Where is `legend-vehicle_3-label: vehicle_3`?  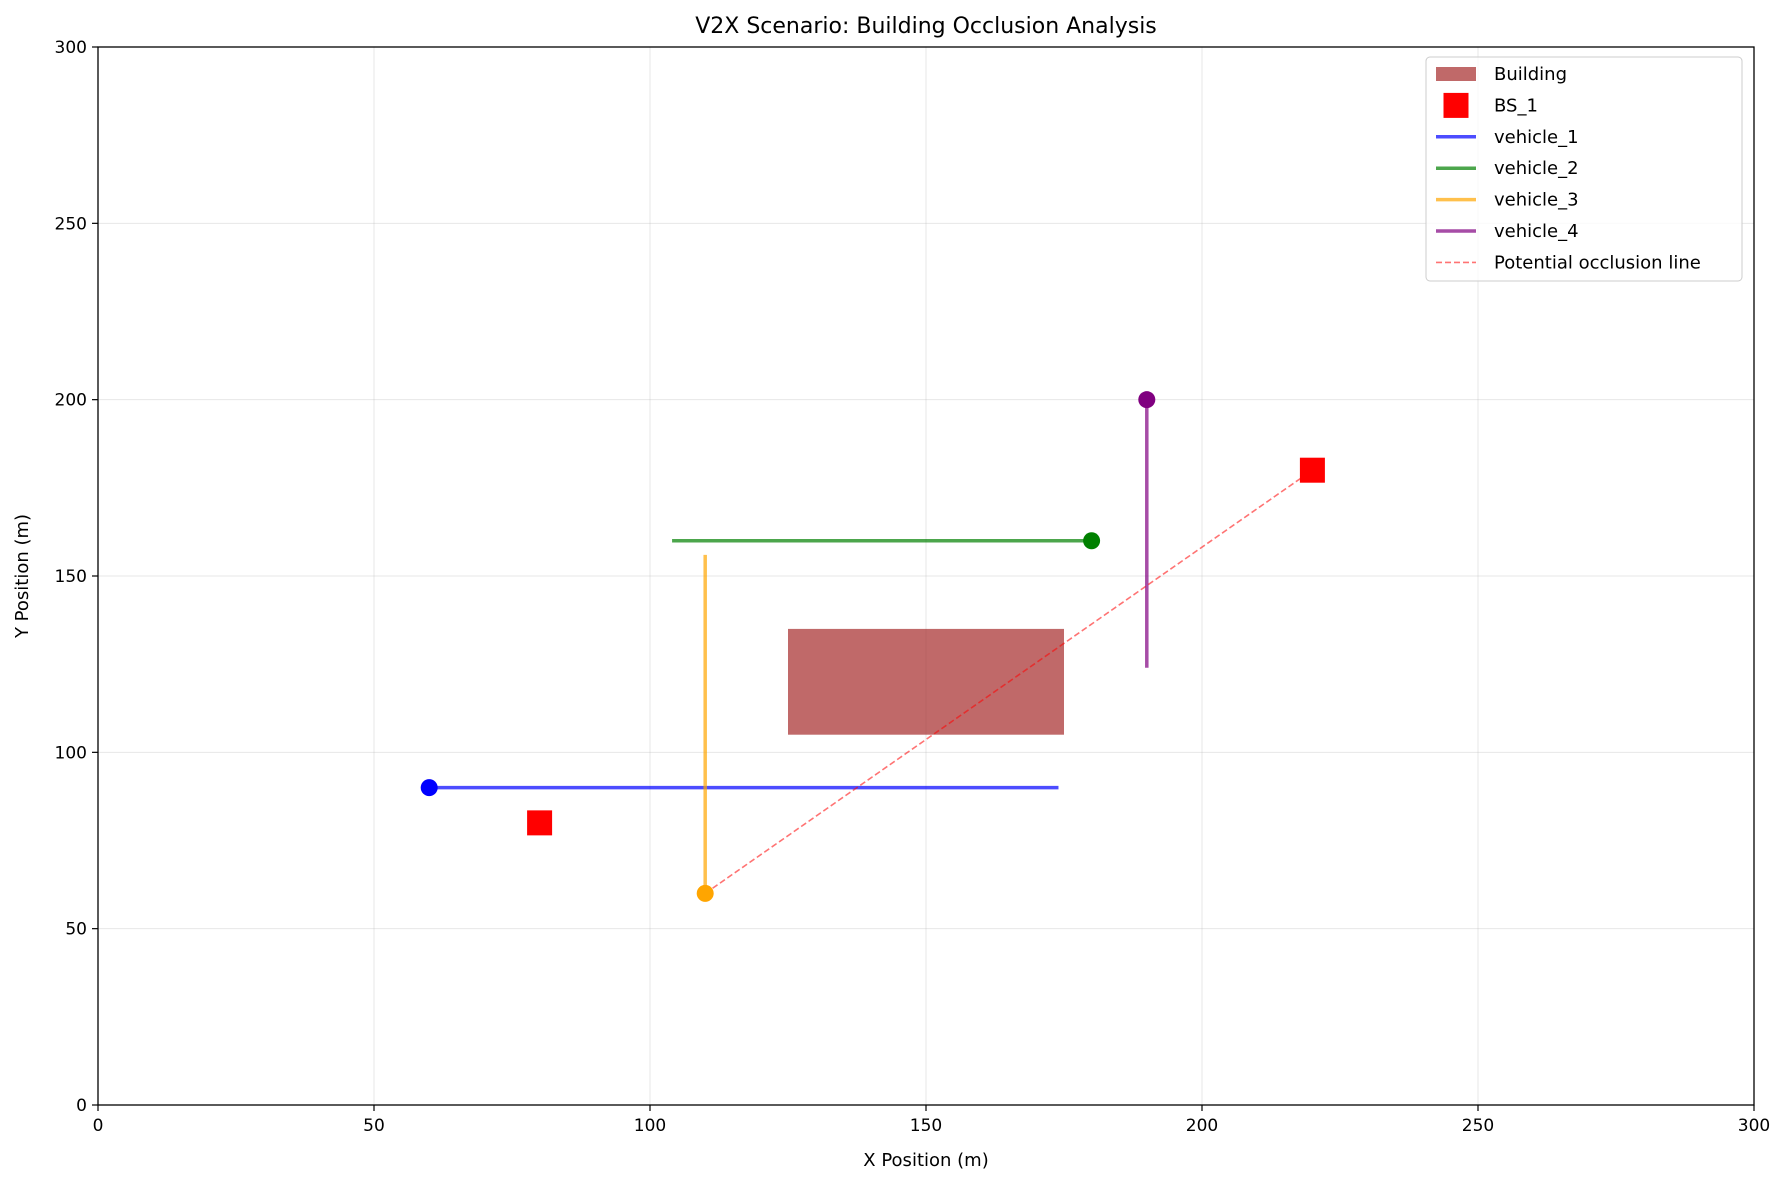 legend-vehicle_3-label: vehicle_3 is located at coordinates (1536, 200).